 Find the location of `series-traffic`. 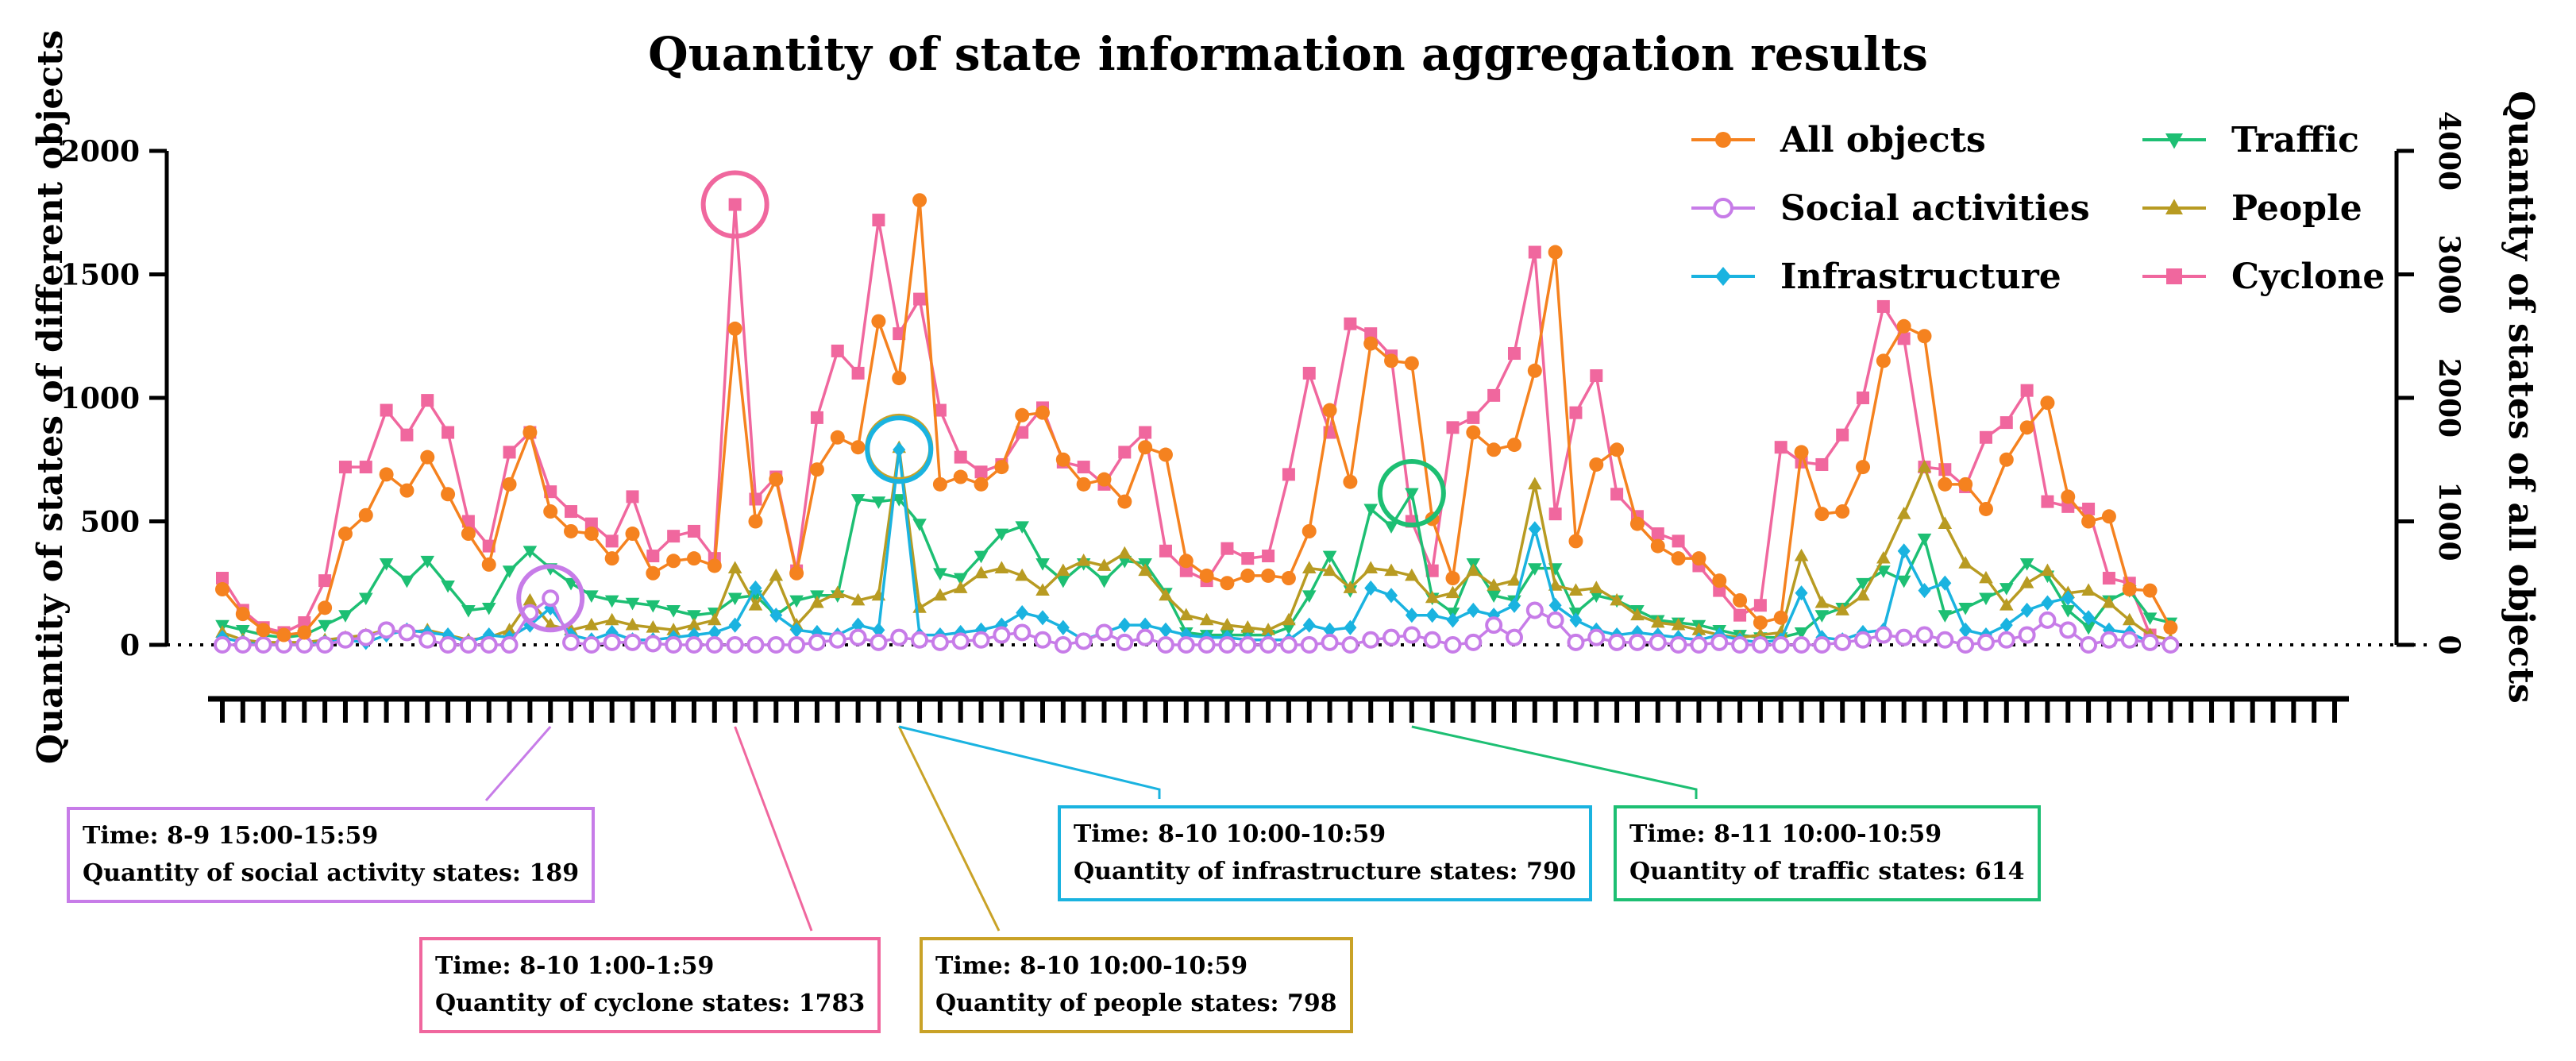

series-traffic is located at coordinates (1196, 566).